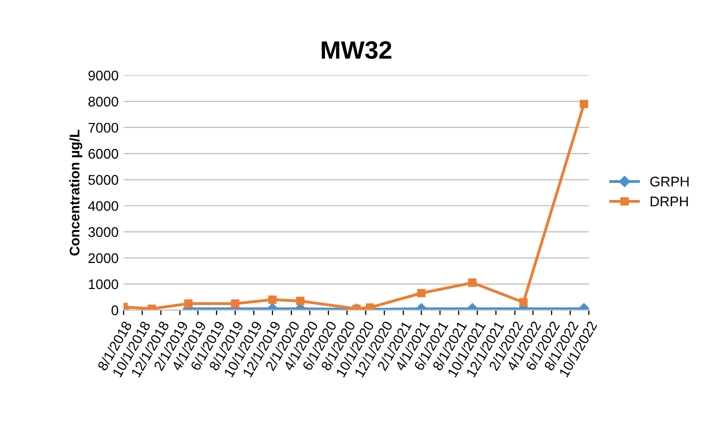 The image size is (727, 443). Describe the element at coordinates (115, 310) in the screenshot. I see `y-tick-label: 0` at that location.